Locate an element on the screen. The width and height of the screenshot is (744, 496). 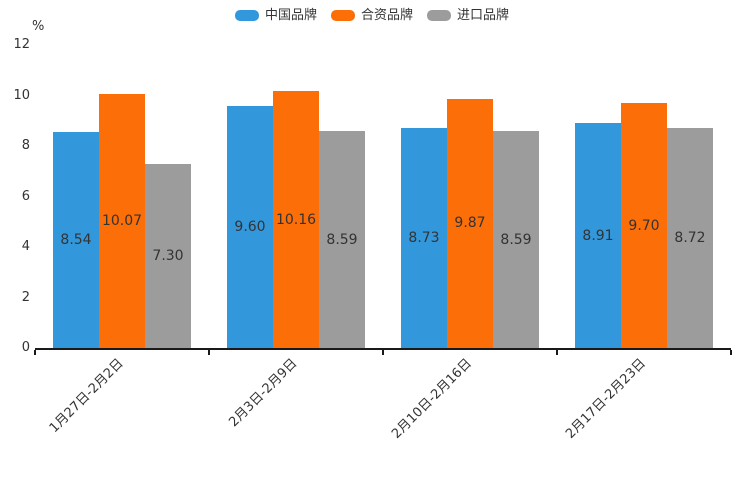
bar-中国品牌-3 is located at coordinates (598, 235).